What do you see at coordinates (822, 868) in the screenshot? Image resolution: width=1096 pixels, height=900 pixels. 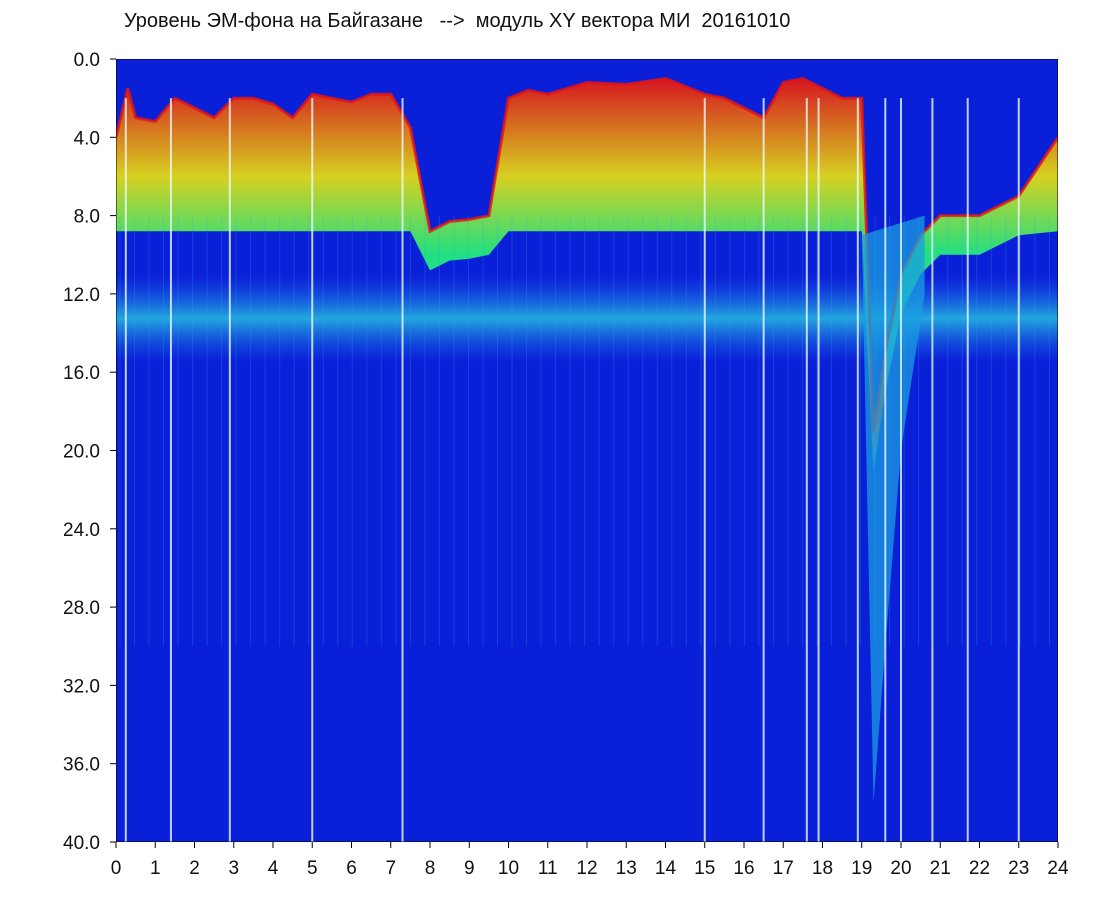 I see `x-tick-label: 18` at bounding box center [822, 868].